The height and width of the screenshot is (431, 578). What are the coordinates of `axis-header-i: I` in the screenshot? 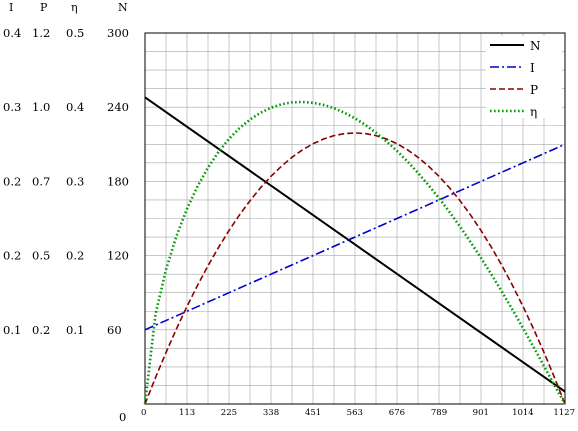 It's located at (11, 7).